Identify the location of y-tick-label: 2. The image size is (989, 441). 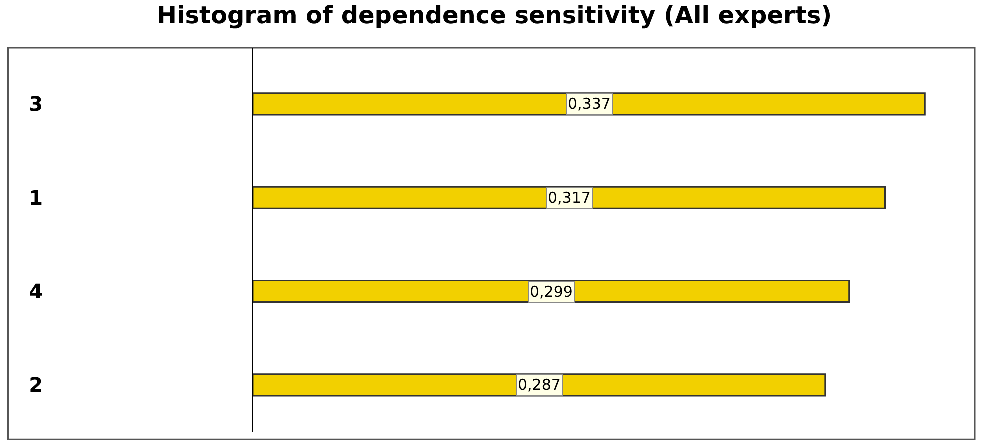
(36, 385).